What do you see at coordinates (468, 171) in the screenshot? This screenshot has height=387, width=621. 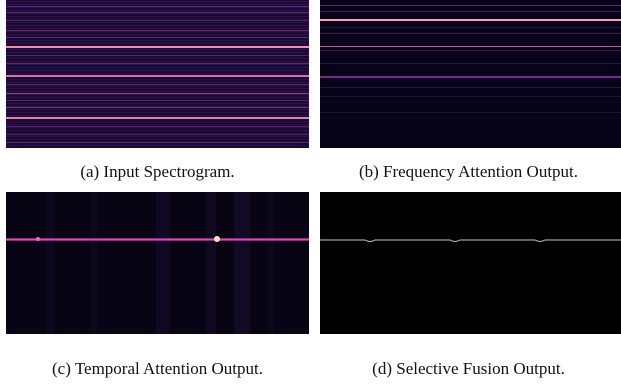 I see `caption-b: (b) Frequency Attention Output.` at bounding box center [468, 171].